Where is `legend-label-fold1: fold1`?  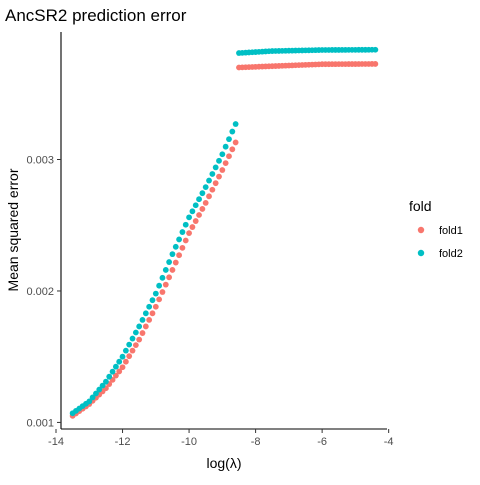
legend-label-fold1: fold1 is located at coordinates (451, 231).